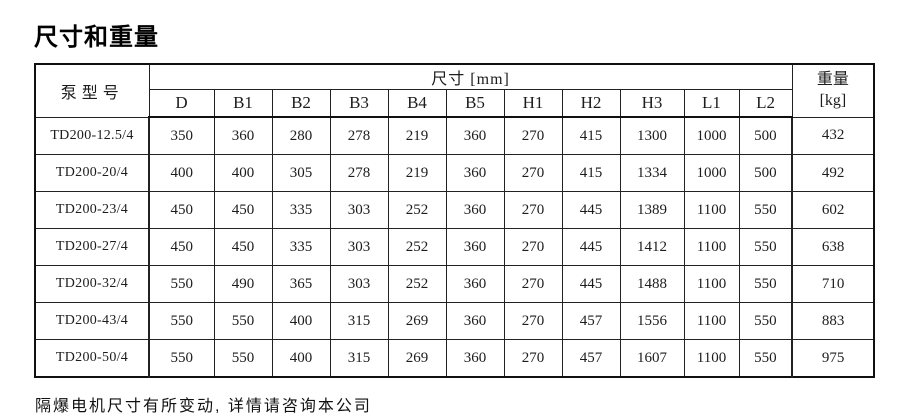  What do you see at coordinates (833, 358) in the screenshot?
I see `weight-value-cell: 975` at bounding box center [833, 358].